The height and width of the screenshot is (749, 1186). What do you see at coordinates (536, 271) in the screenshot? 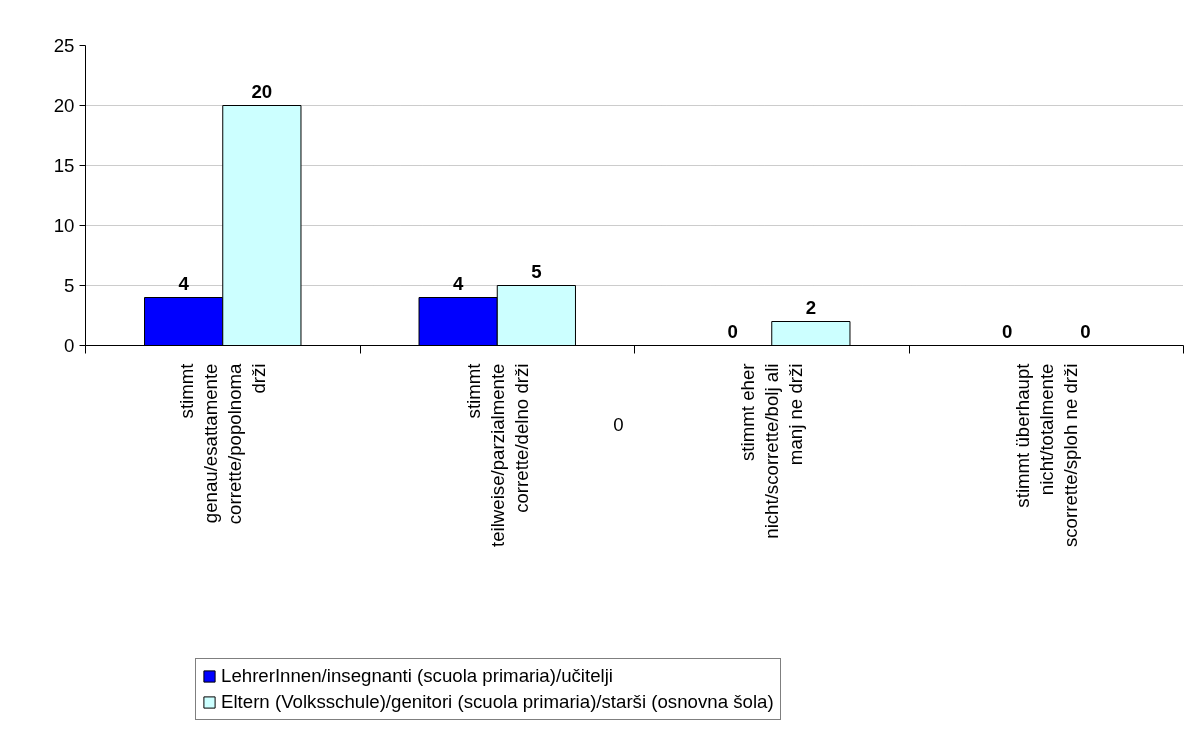
I see `data-label: 5` at bounding box center [536, 271].